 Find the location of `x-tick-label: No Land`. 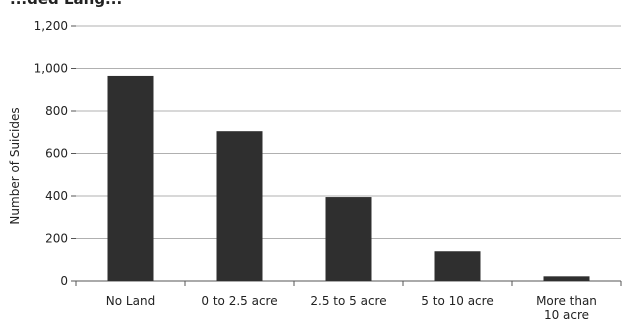

x-tick-label: No Land is located at coordinates (130, 301).